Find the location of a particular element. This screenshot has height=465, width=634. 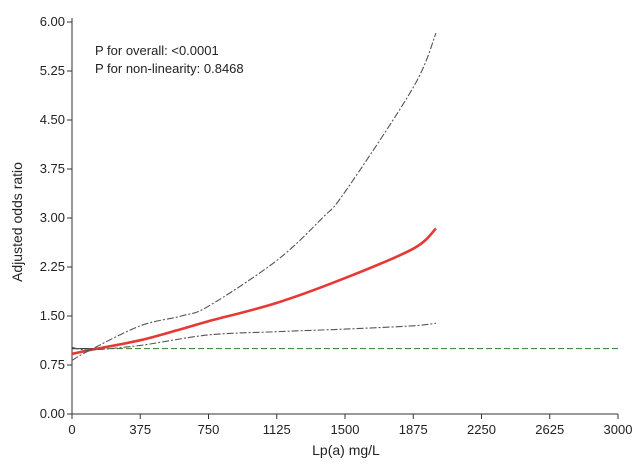

x-tick-label: 2625 is located at coordinates (549, 429).